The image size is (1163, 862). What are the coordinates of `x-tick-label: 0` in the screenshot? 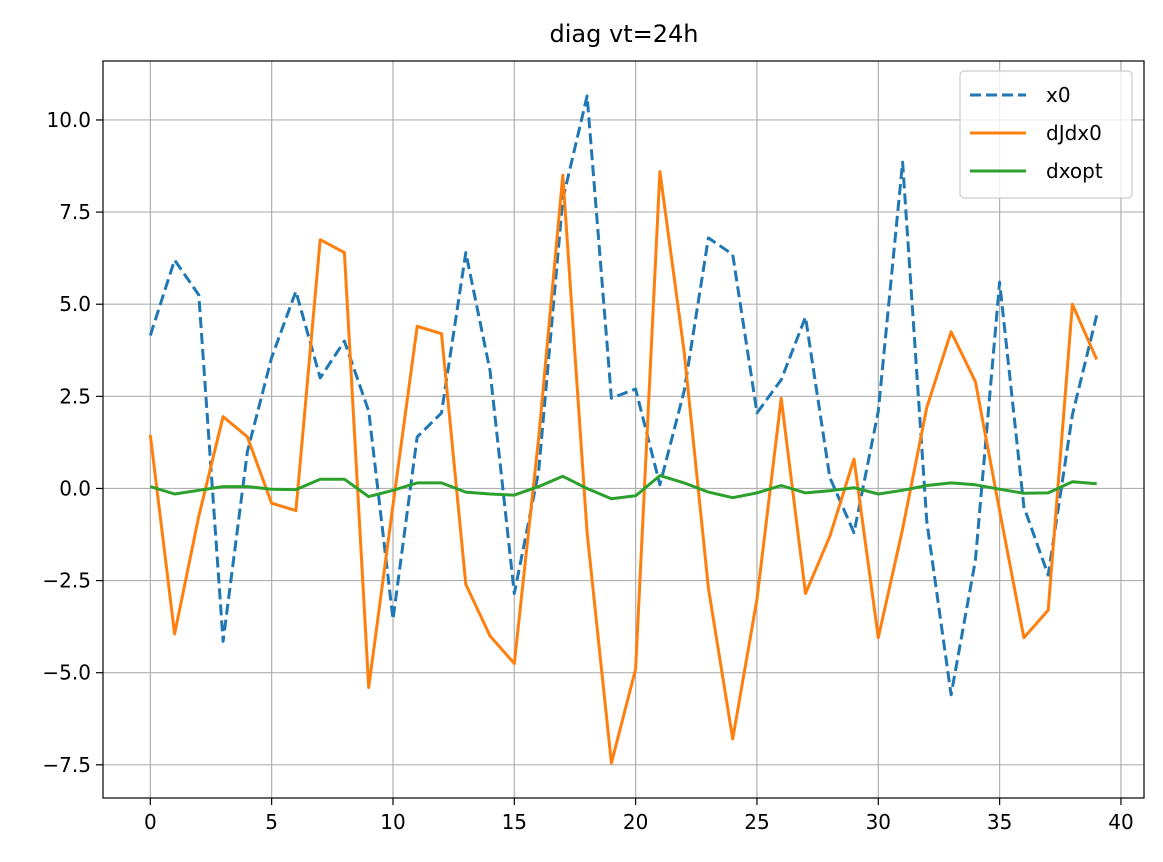 It's located at (150, 822).